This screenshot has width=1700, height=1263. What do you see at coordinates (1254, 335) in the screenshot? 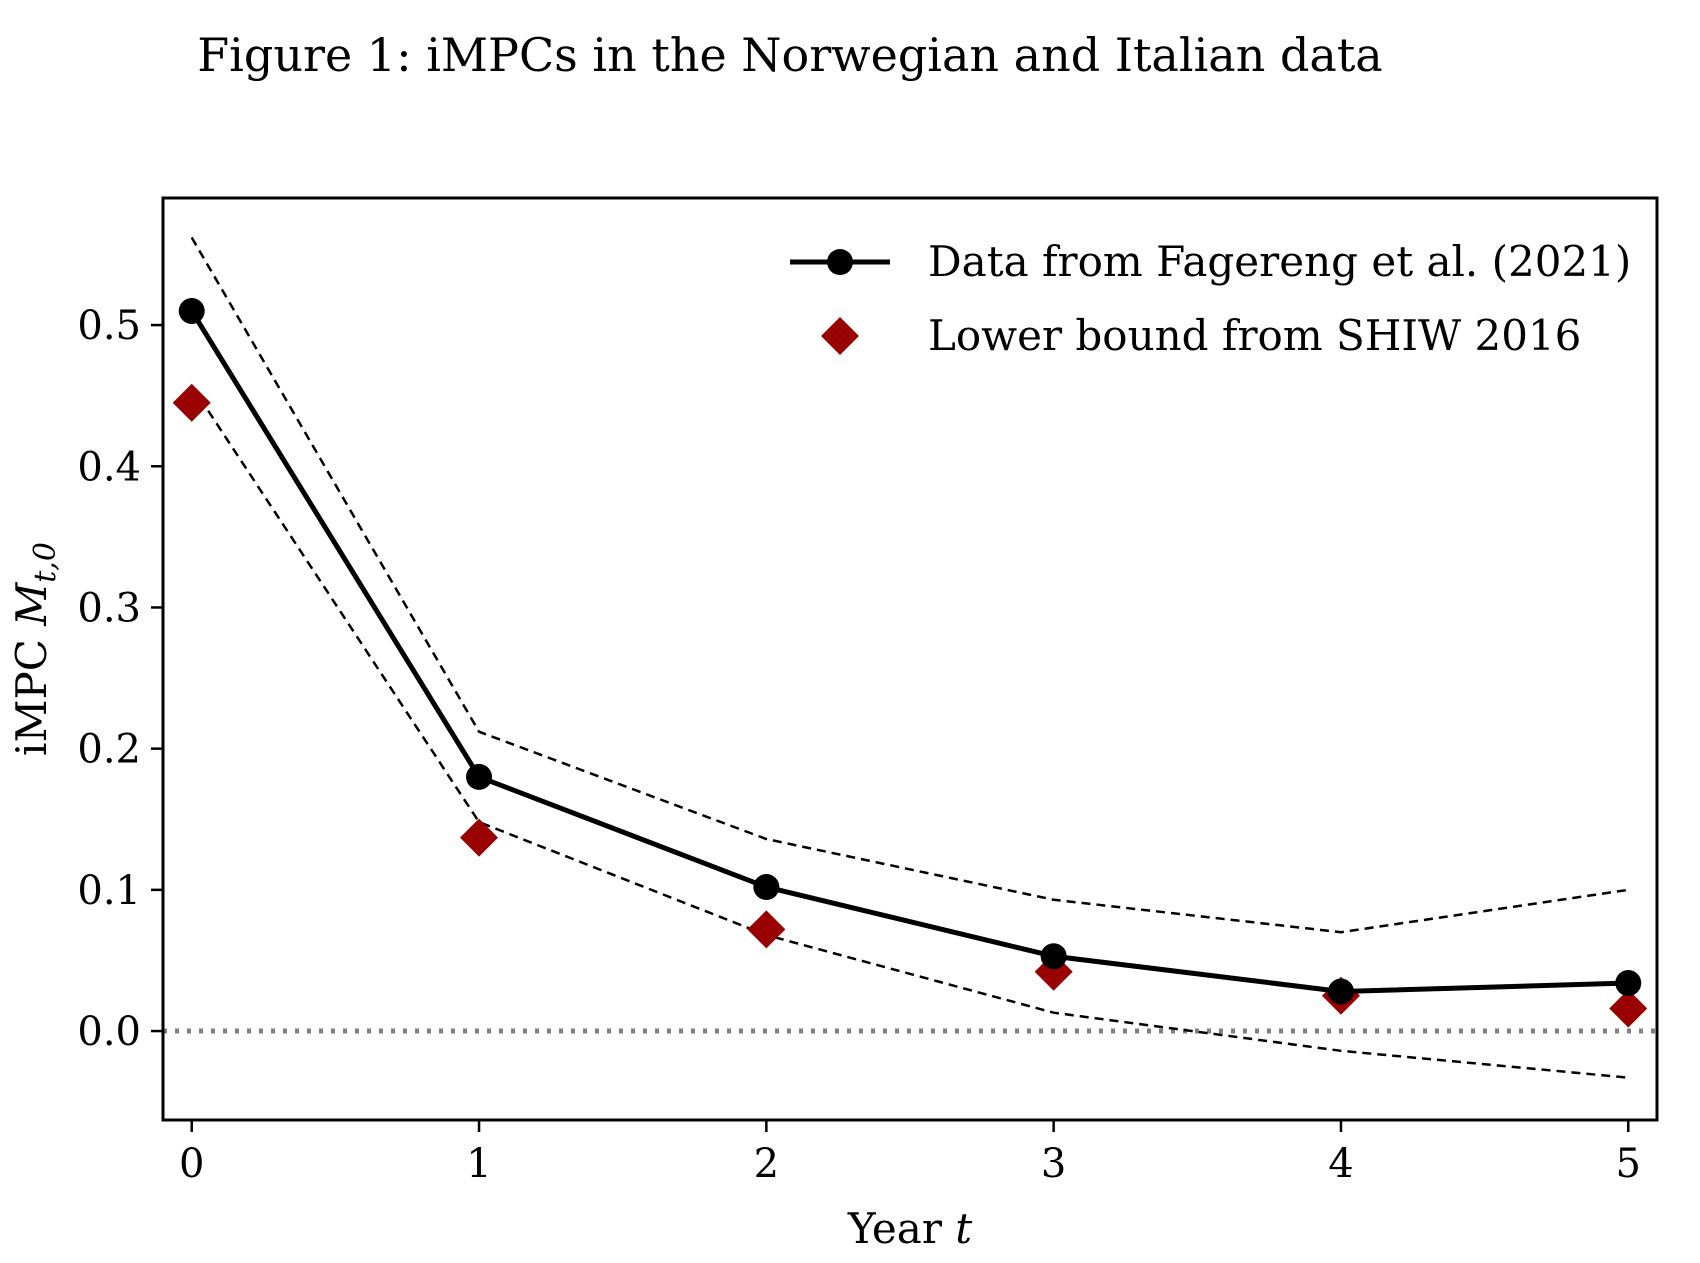
I see `legend-label-shiw: Lower bound from SHIW 2016` at bounding box center [1254, 335].